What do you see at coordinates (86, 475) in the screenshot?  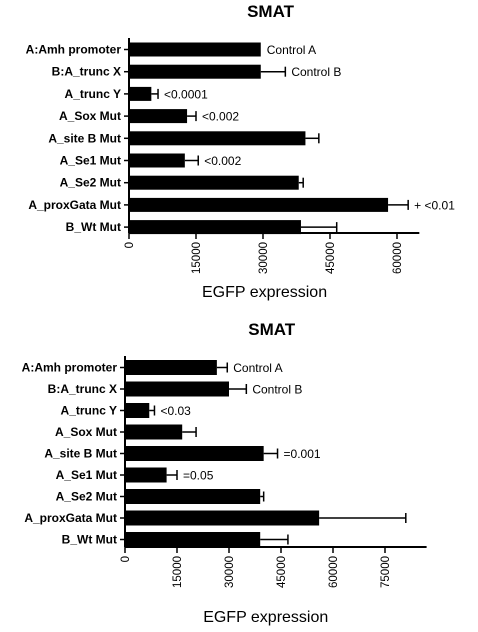 I see `chart2-category-label: A_Se1 Mut` at bounding box center [86, 475].